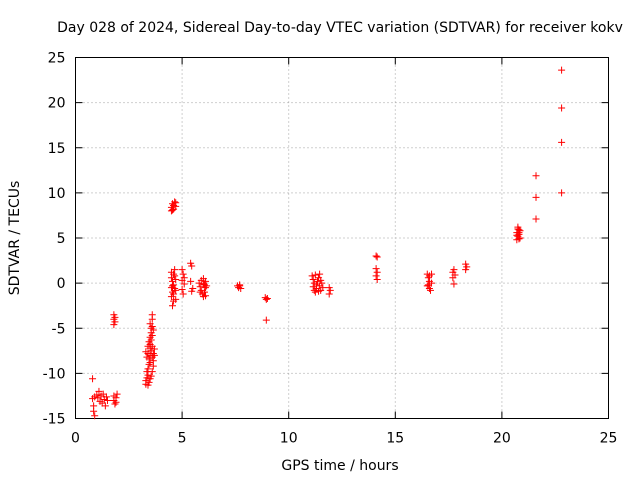 The image size is (640, 480). What do you see at coordinates (54, 420) in the screenshot?
I see `y-tick-label: -15` at bounding box center [54, 420].